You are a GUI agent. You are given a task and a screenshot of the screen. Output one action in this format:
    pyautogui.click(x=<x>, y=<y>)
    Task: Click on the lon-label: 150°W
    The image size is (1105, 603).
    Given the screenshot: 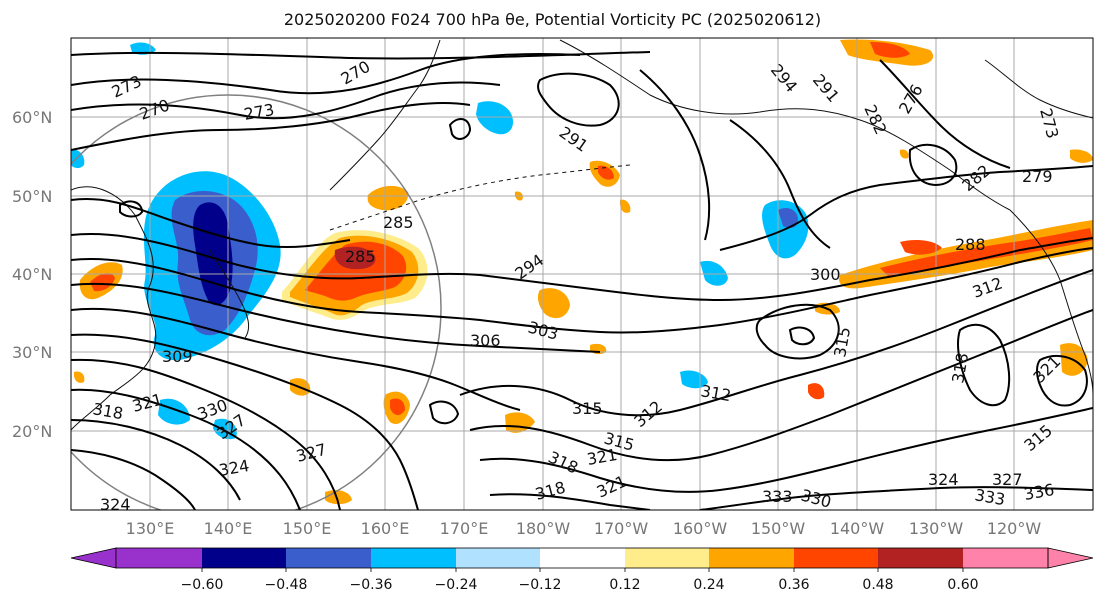 What is the action you would take?
    pyautogui.click(x=778, y=528)
    